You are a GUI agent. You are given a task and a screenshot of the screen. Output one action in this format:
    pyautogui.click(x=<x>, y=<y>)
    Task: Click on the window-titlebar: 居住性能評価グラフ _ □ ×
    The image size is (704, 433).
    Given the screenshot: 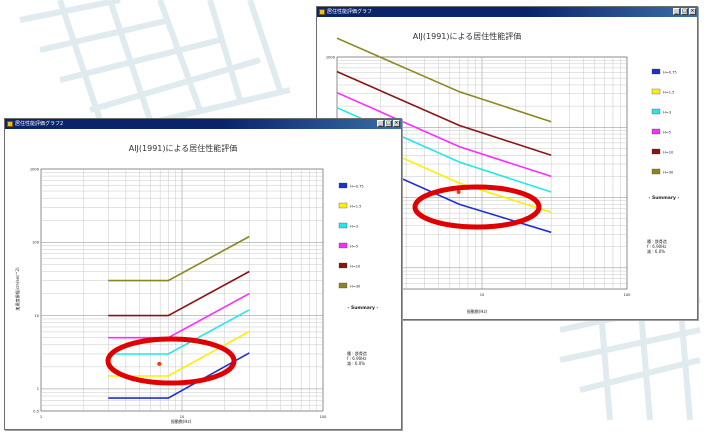 What is the action you would take?
    pyautogui.click(x=507, y=12)
    